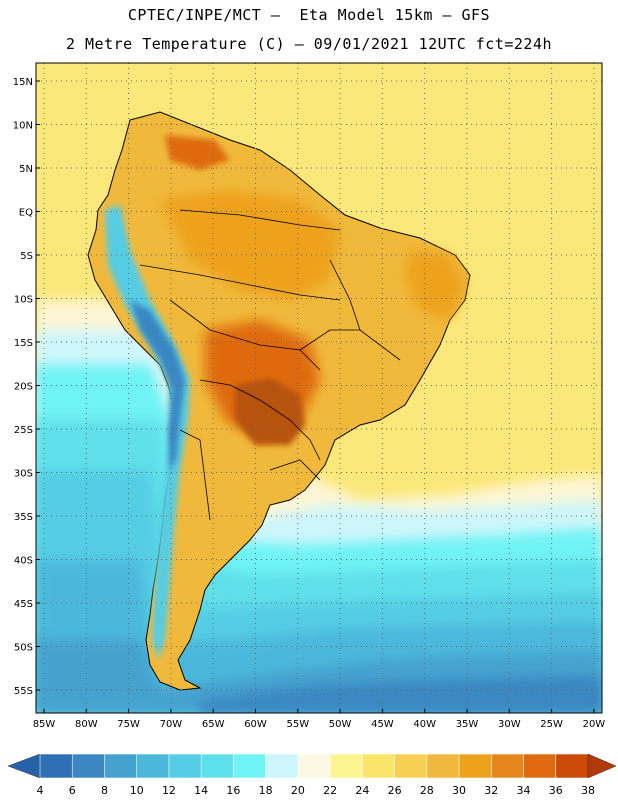 This screenshot has width=618, height=800. I want to click on lat-tick-label: 25S, so click(23, 430).